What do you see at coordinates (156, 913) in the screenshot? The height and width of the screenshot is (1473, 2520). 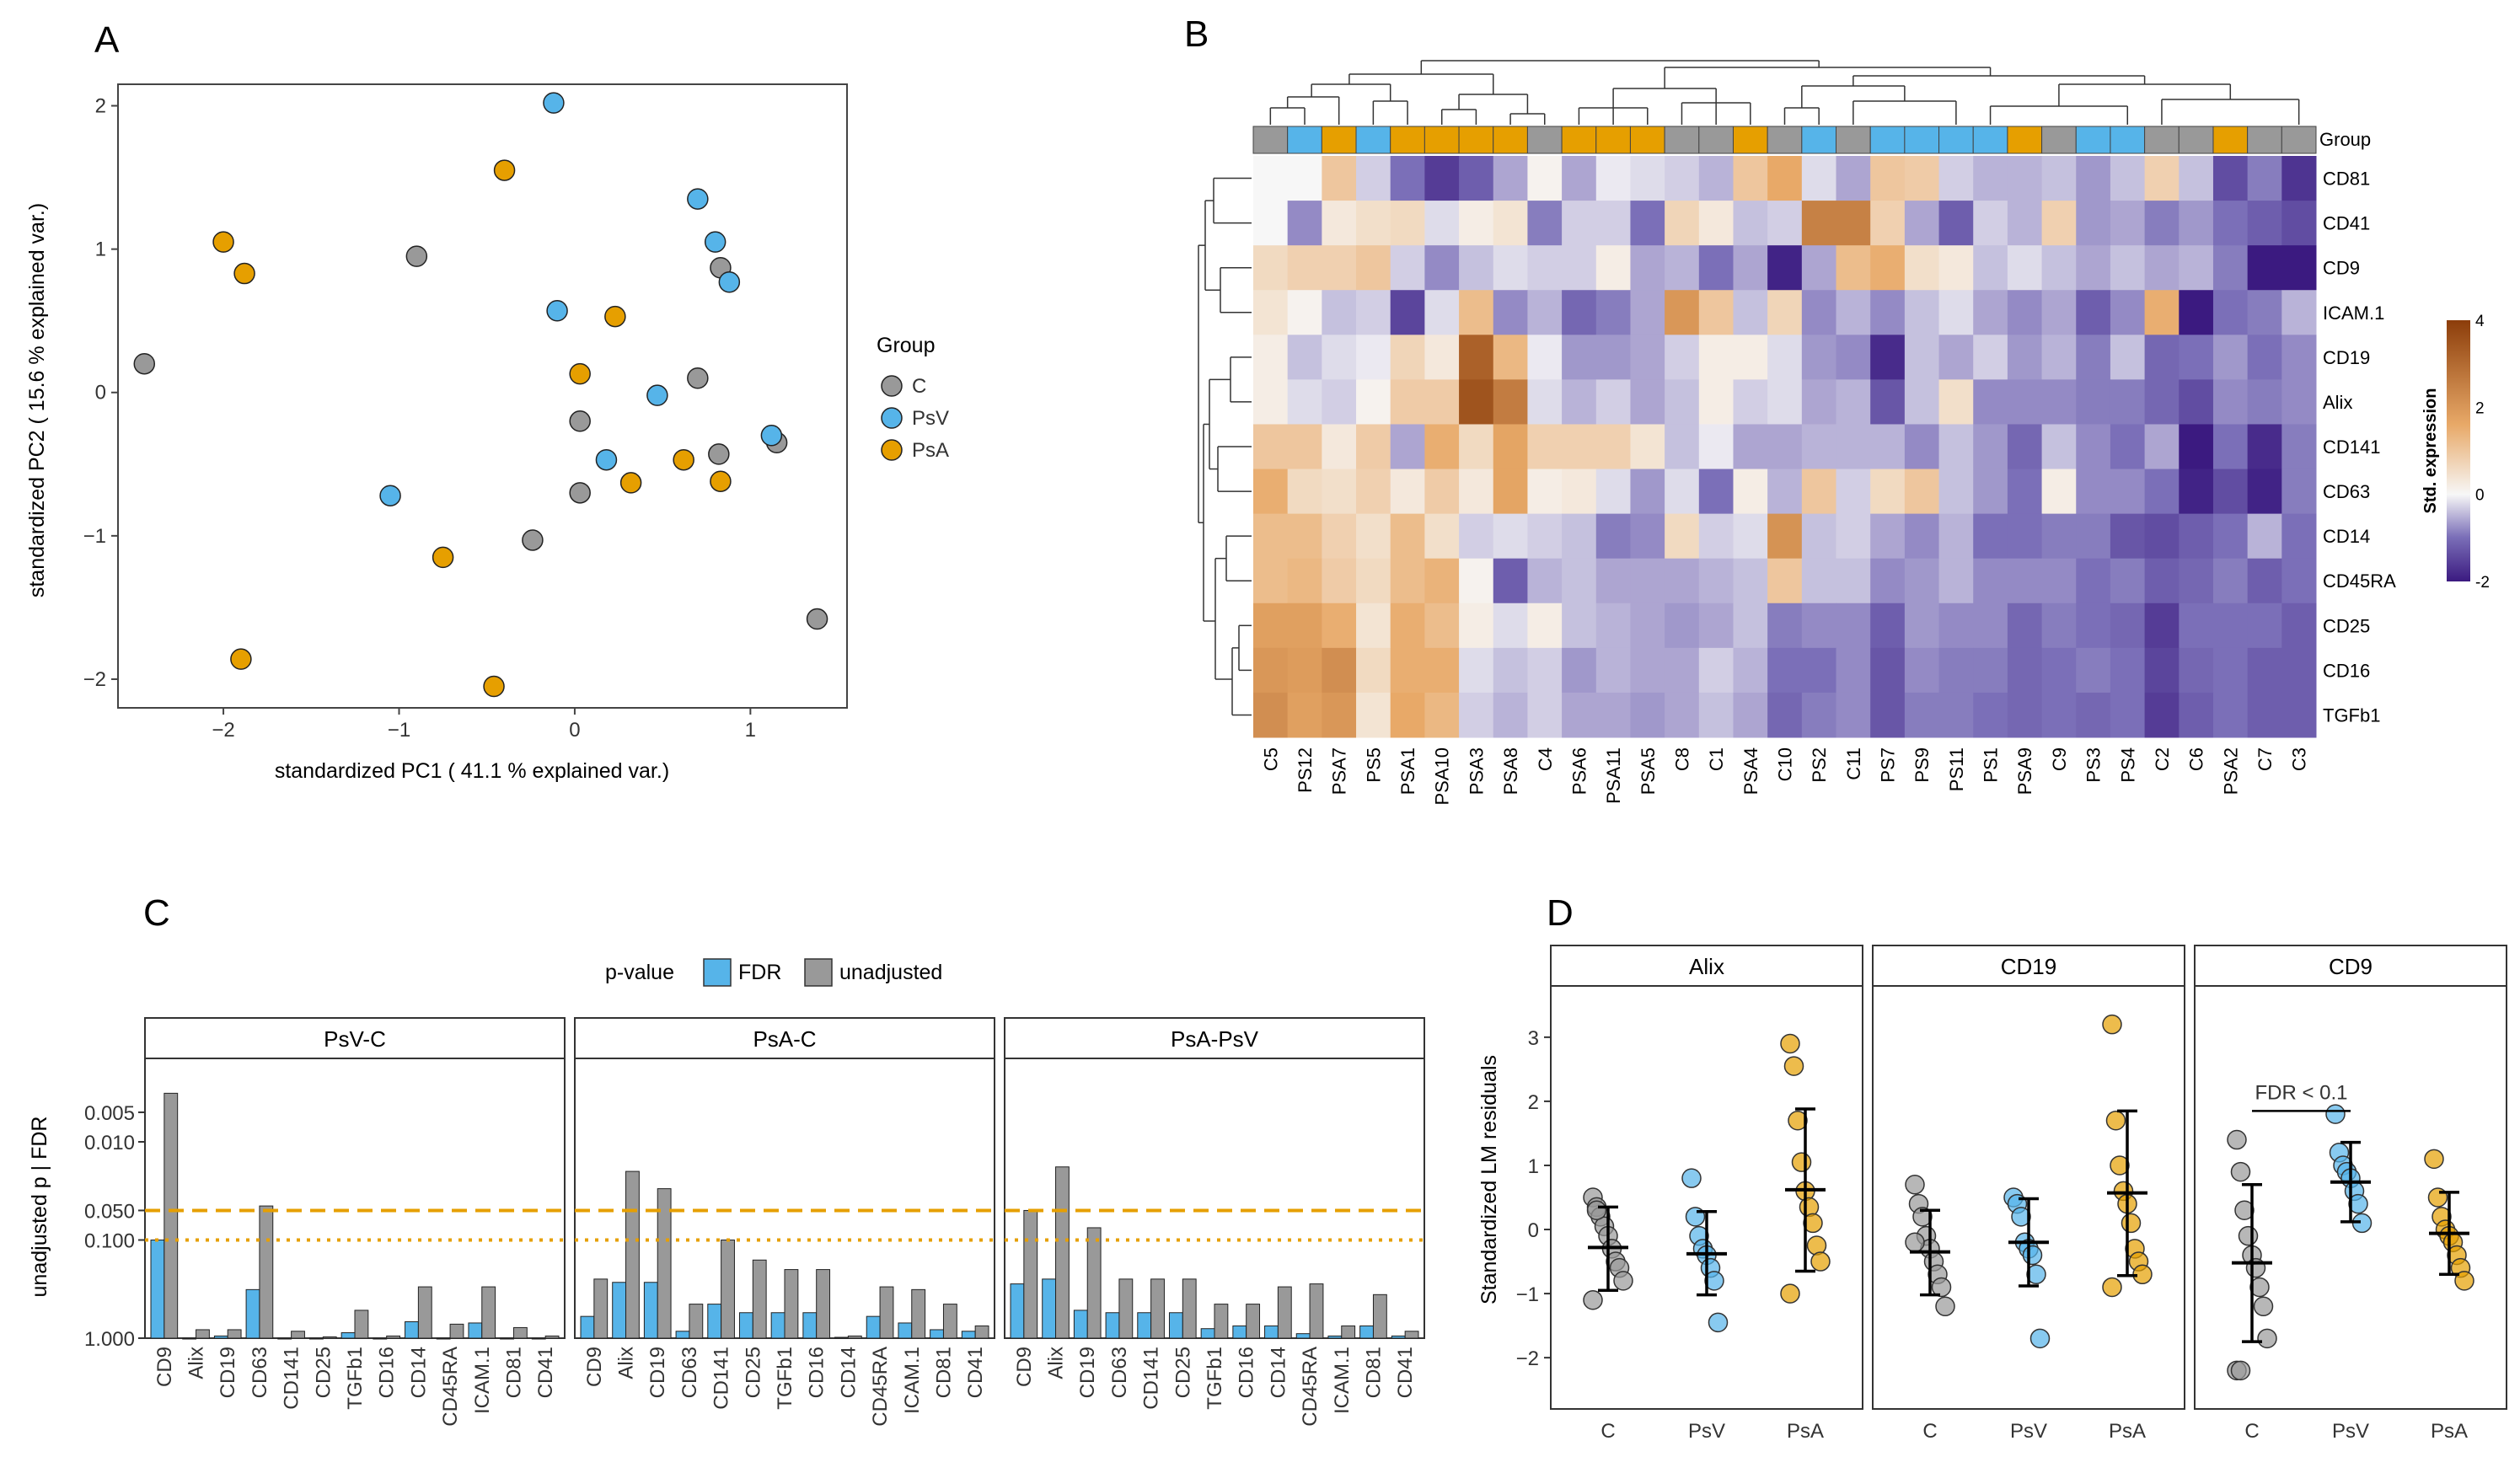 I see `panel-label-c: C` at bounding box center [156, 913].